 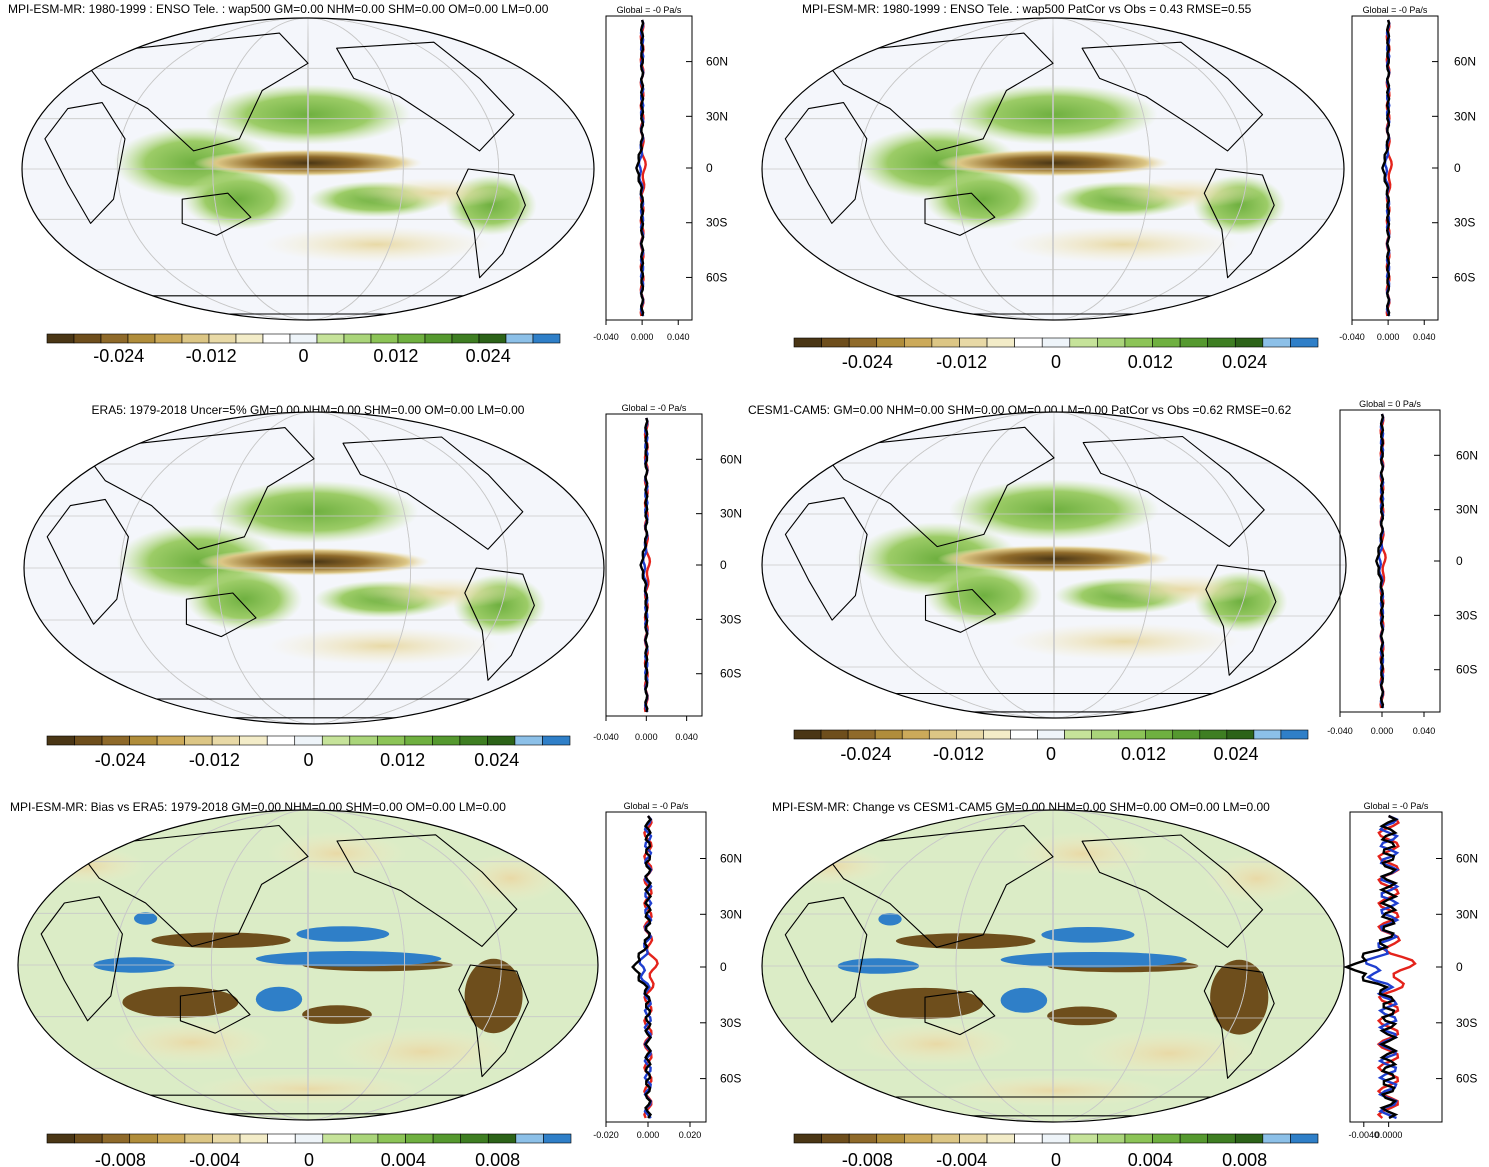 I want to click on colorbar-label: 0.024, so click(x=488, y=356).